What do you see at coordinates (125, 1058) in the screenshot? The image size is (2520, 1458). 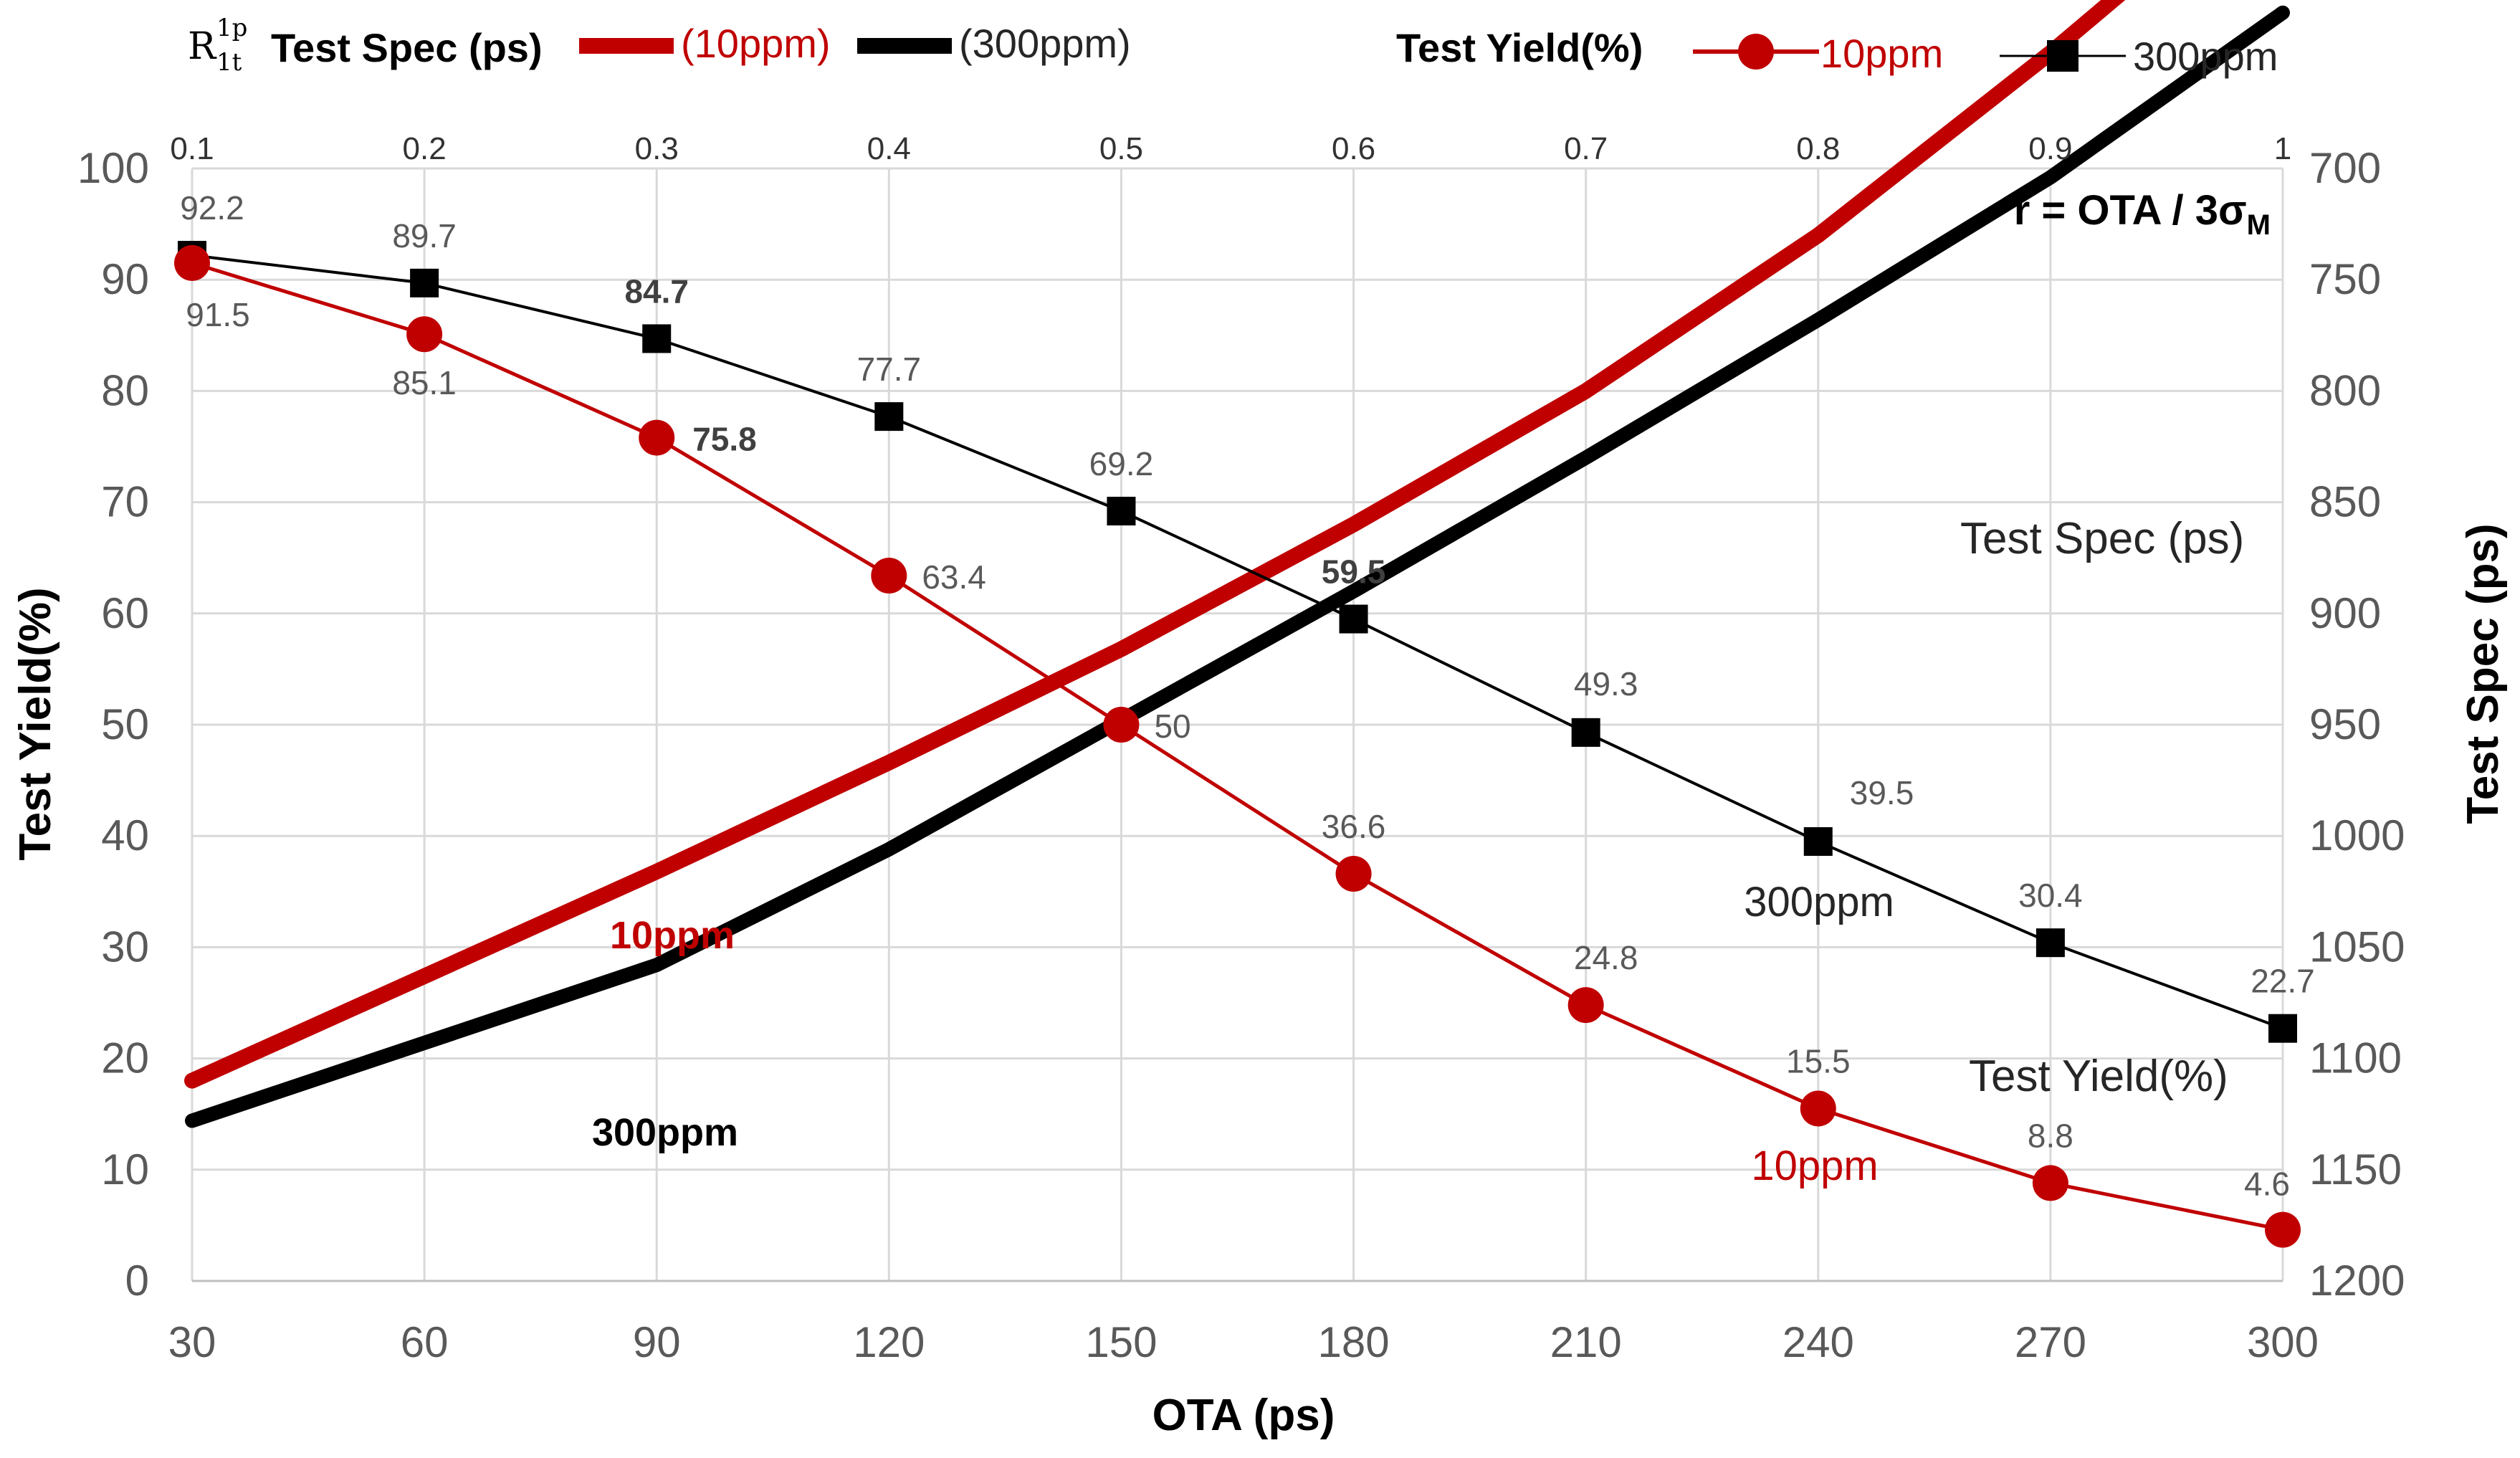 I see `y-left-tick-label: 20` at bounding box center [125, 1058].